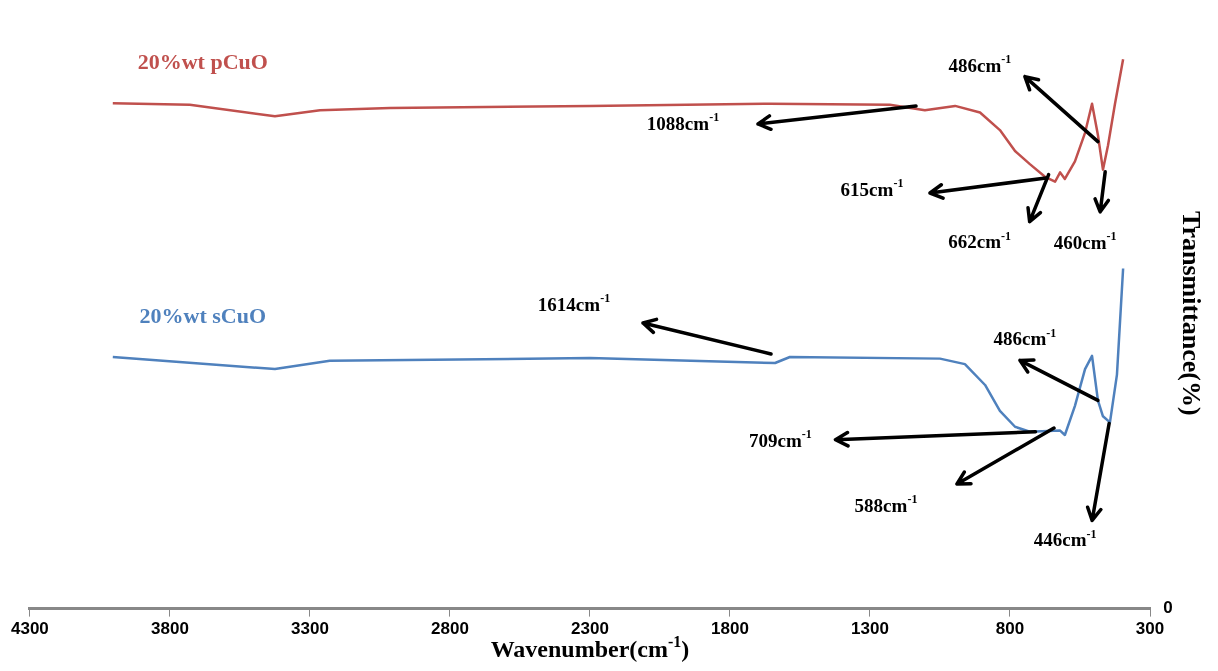 This screenshot has width=1218, height=671. Describe the element at coordinates (170, 629) in the screenshot. I see `x-tick-label: 3800` at that location.